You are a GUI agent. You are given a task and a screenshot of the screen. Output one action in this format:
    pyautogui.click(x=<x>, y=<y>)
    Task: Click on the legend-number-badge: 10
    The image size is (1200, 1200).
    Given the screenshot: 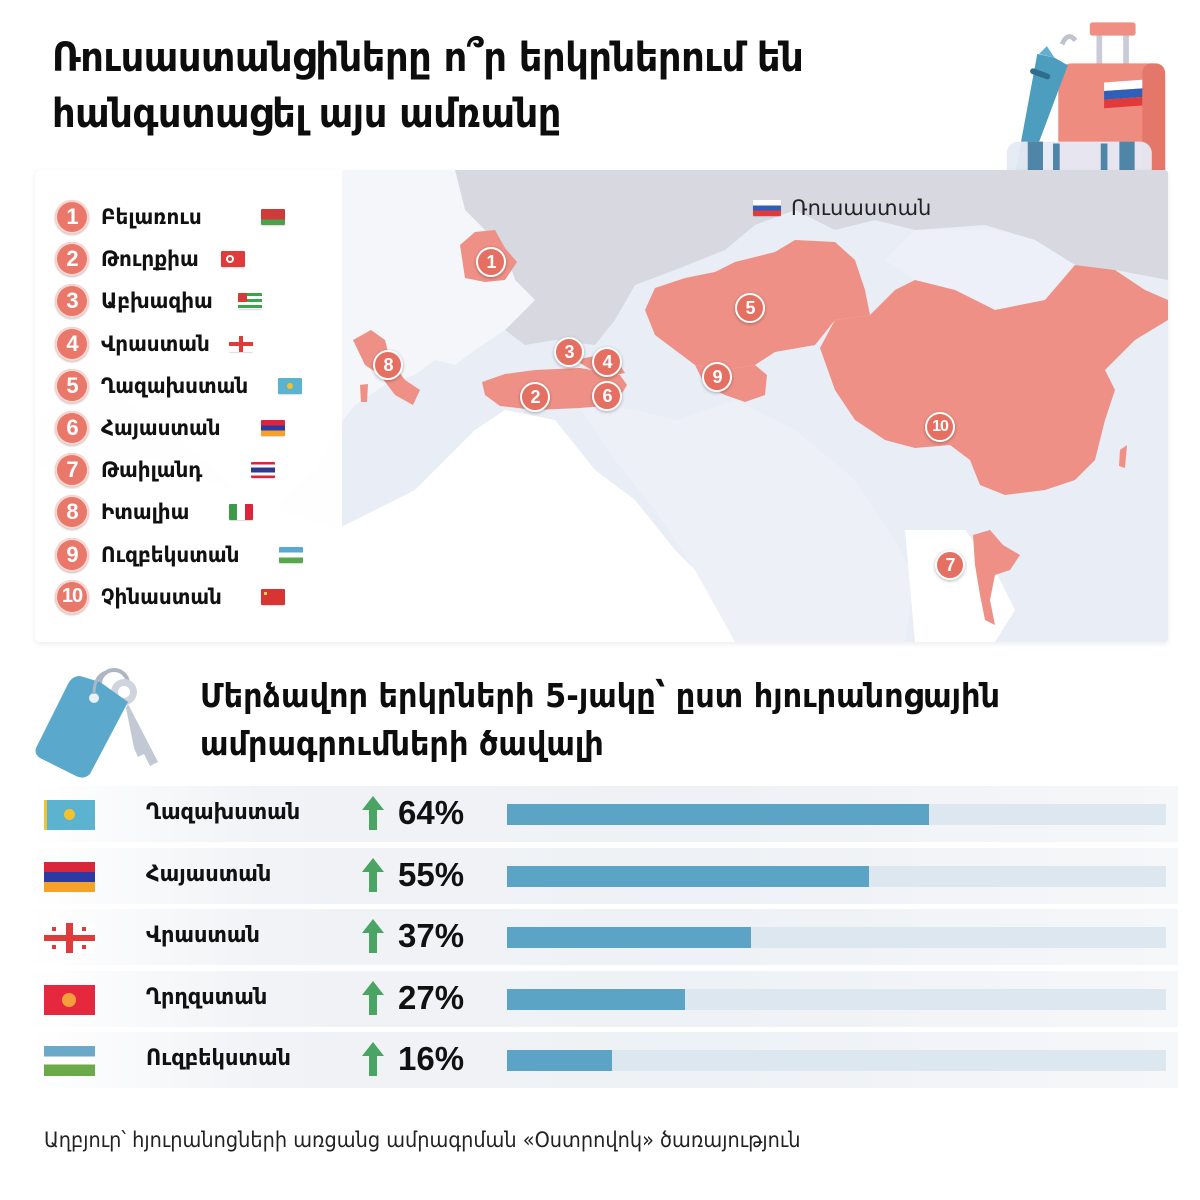 What is the action you would take?
    pyautogui.click(x=72, y=596)
    